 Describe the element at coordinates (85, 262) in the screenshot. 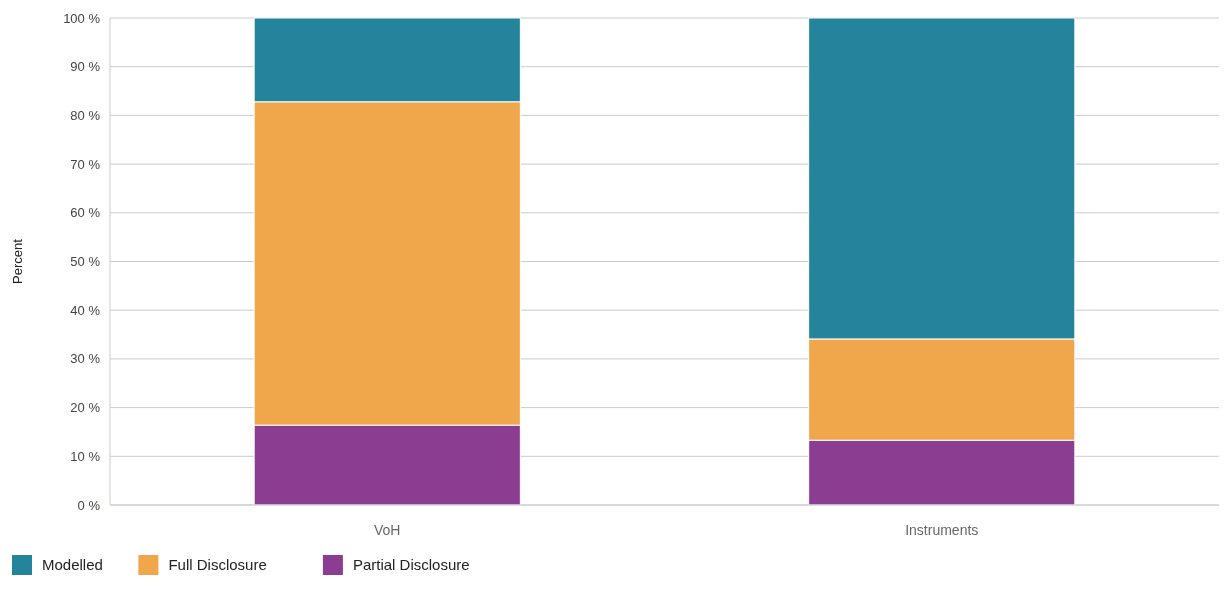

I see `y-tick-label: 50 %` at that location.